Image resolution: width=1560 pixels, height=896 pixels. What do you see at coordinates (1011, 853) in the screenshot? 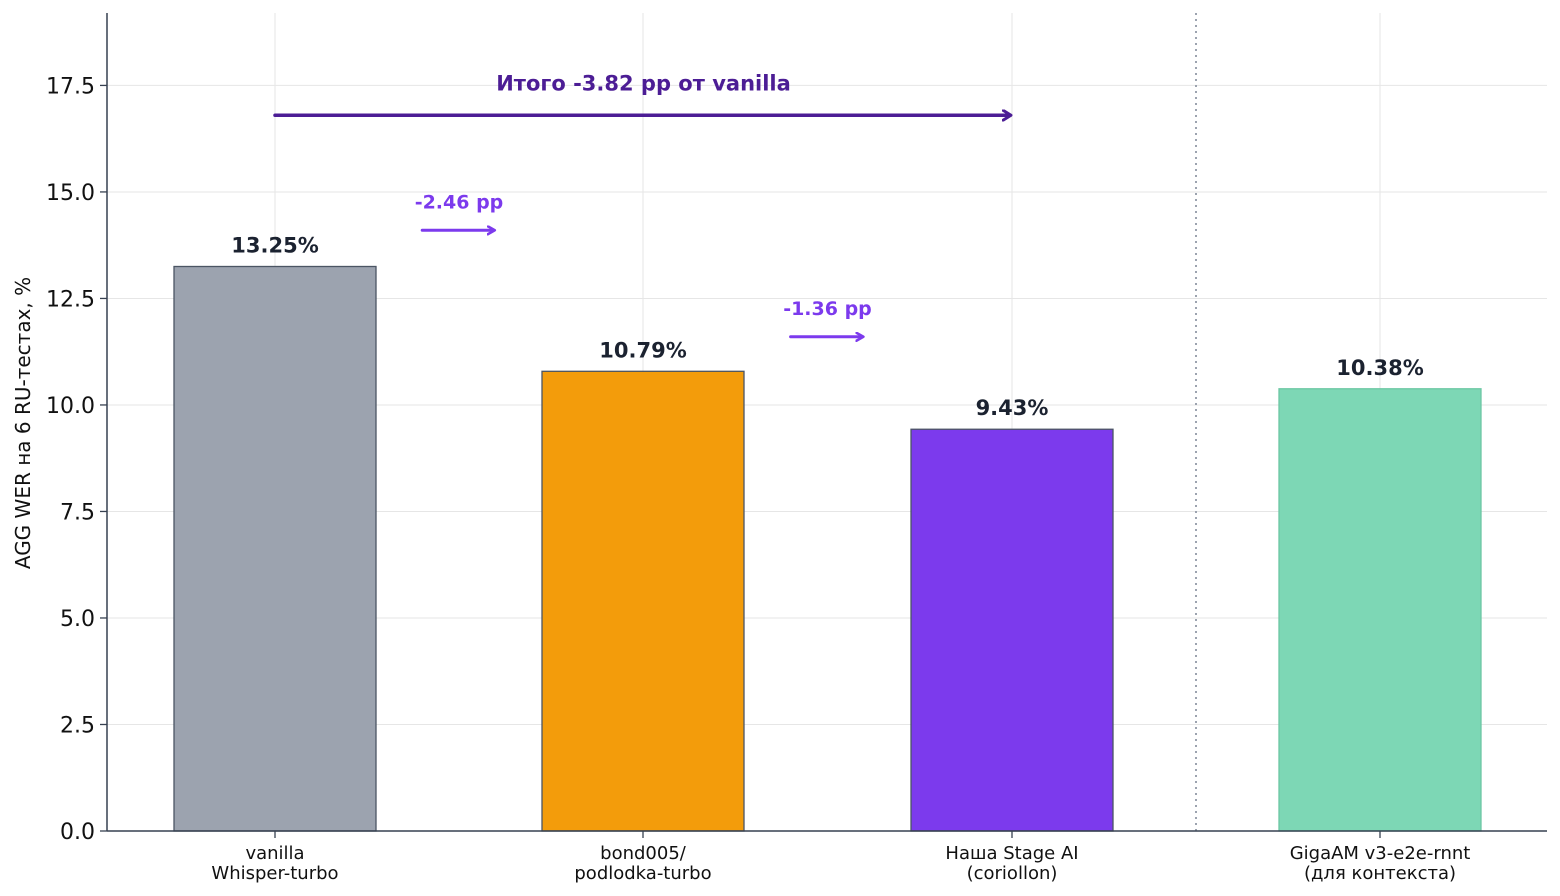
I see `x-tick-label-2-0: Наша Stage AI` at bounding box center [1011, 853].